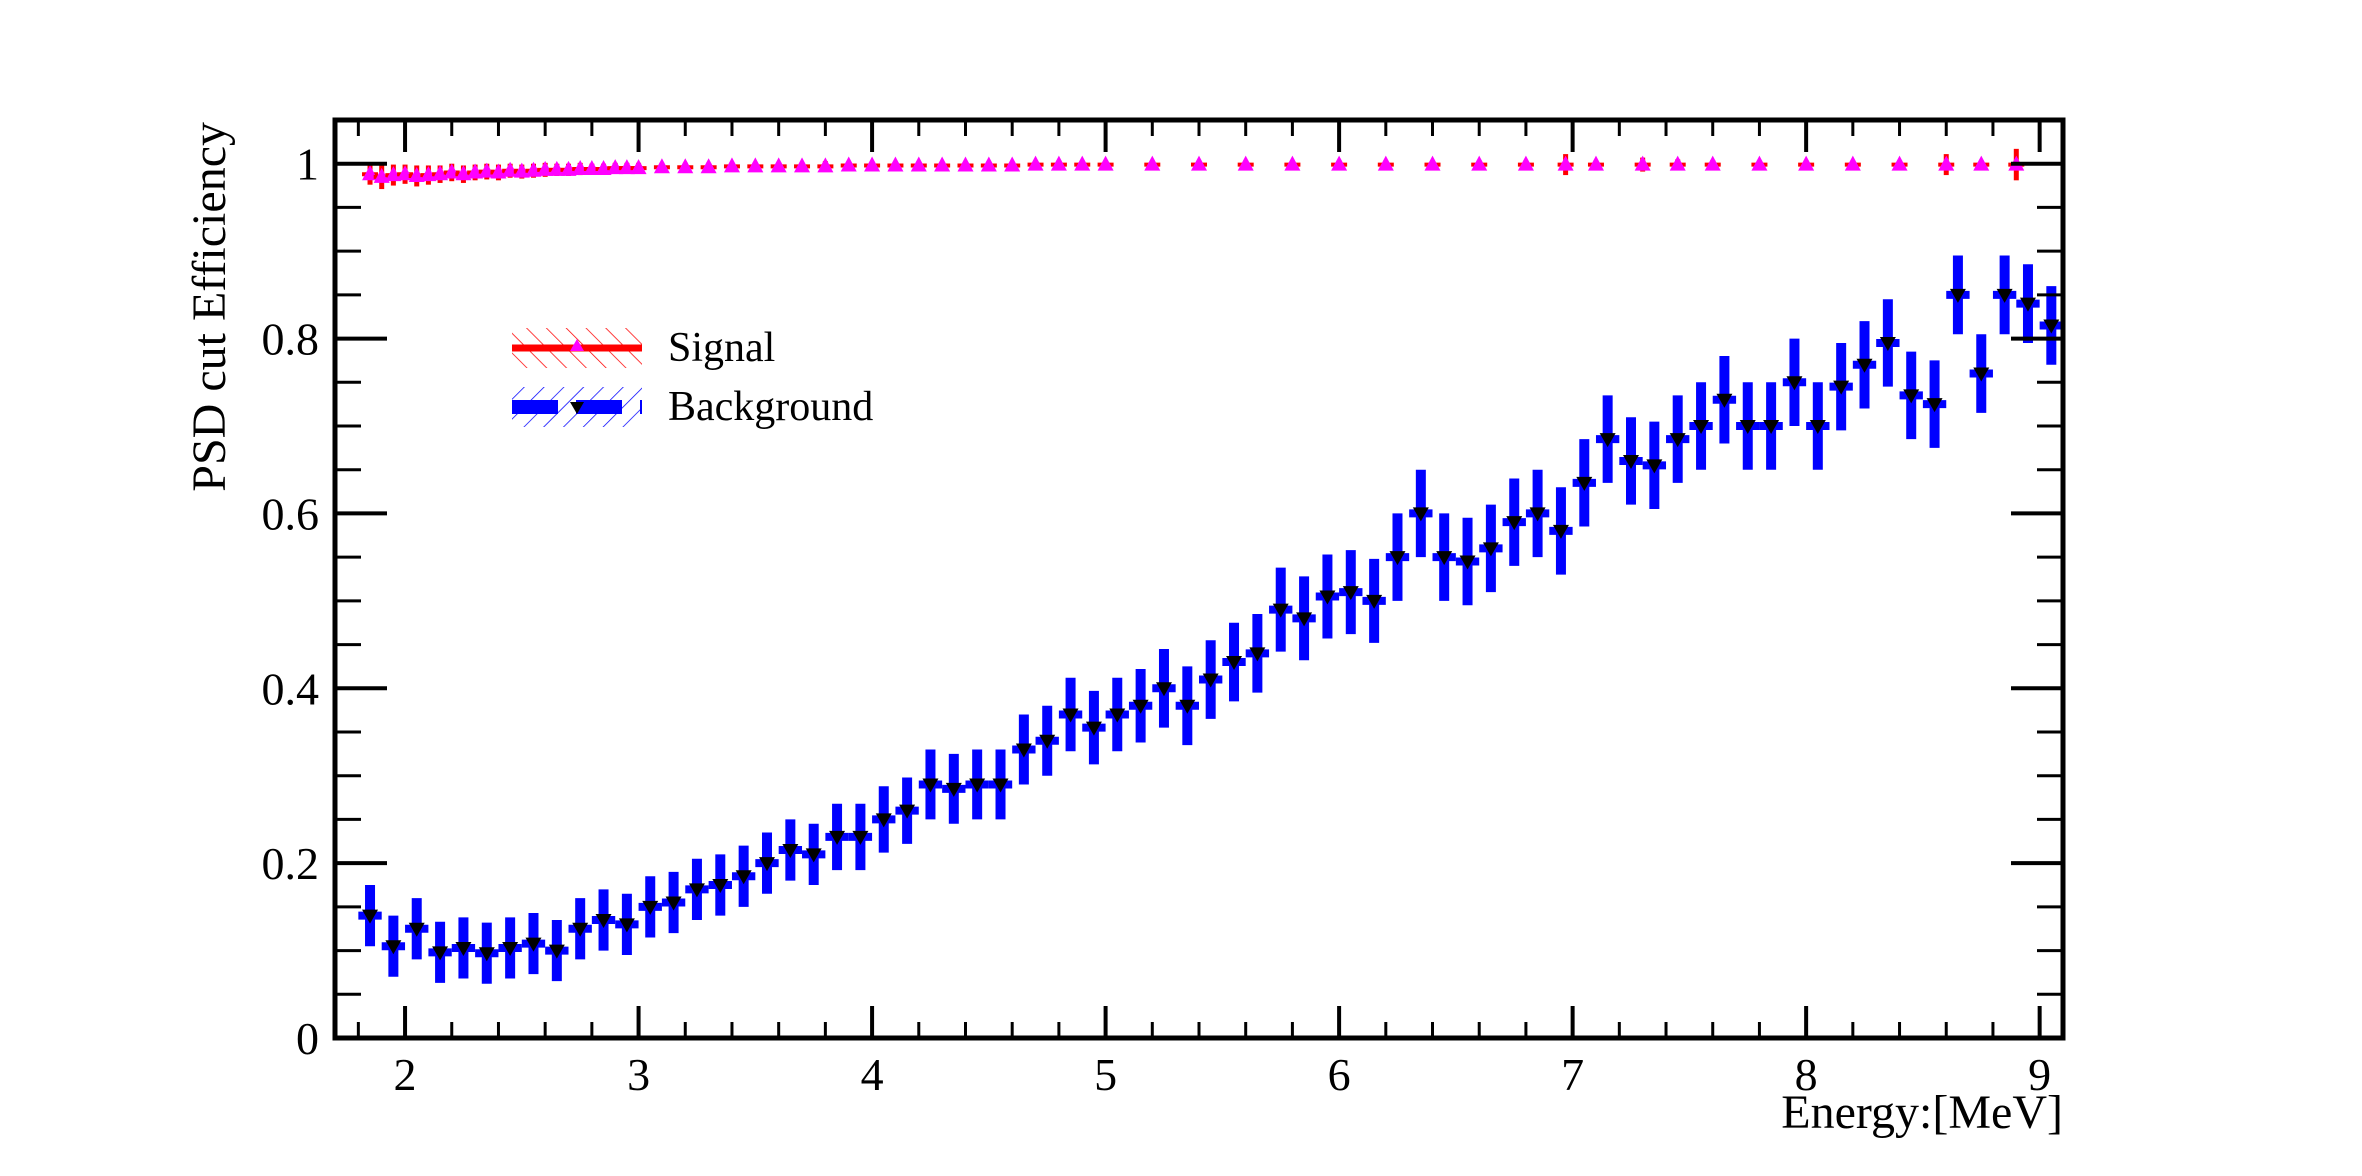 This screenshot has width=2362, height=1176. What do you see at coordinates (643, 348) in the screenshot?
I see `legend-entry-signal: Signal` at bounding box center [643, 348].